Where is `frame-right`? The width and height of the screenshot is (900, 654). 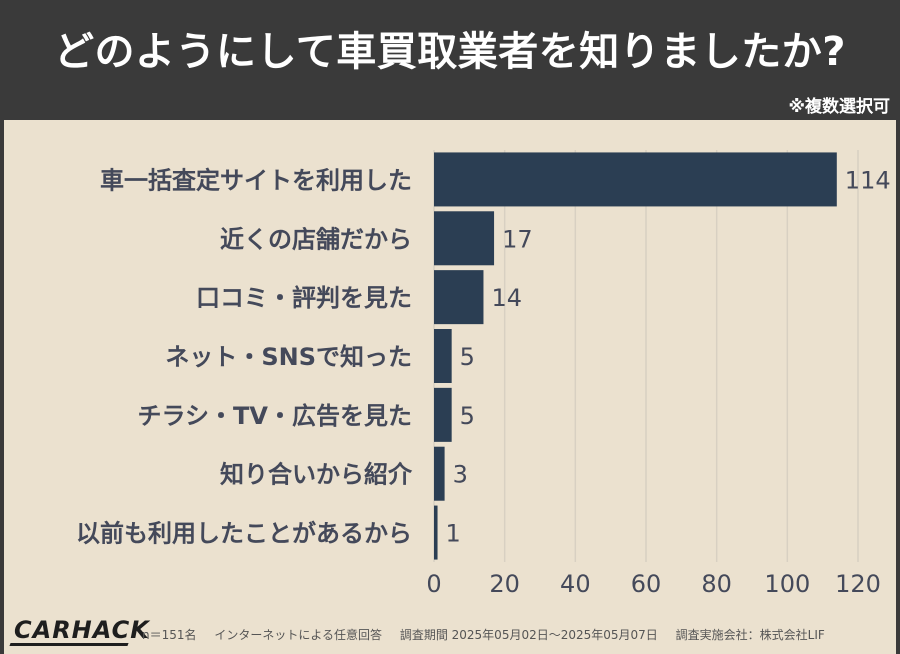
frame-right is located at coordinates (898, 387).